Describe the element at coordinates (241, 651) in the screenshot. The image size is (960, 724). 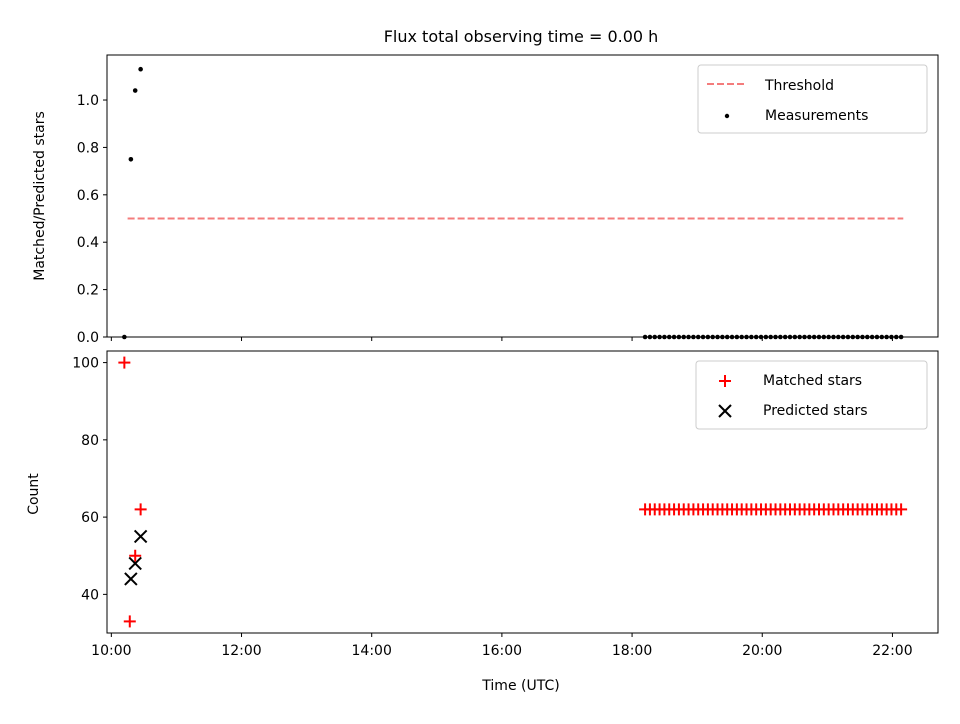
I see `x-tick-label: 12:00` at that location.